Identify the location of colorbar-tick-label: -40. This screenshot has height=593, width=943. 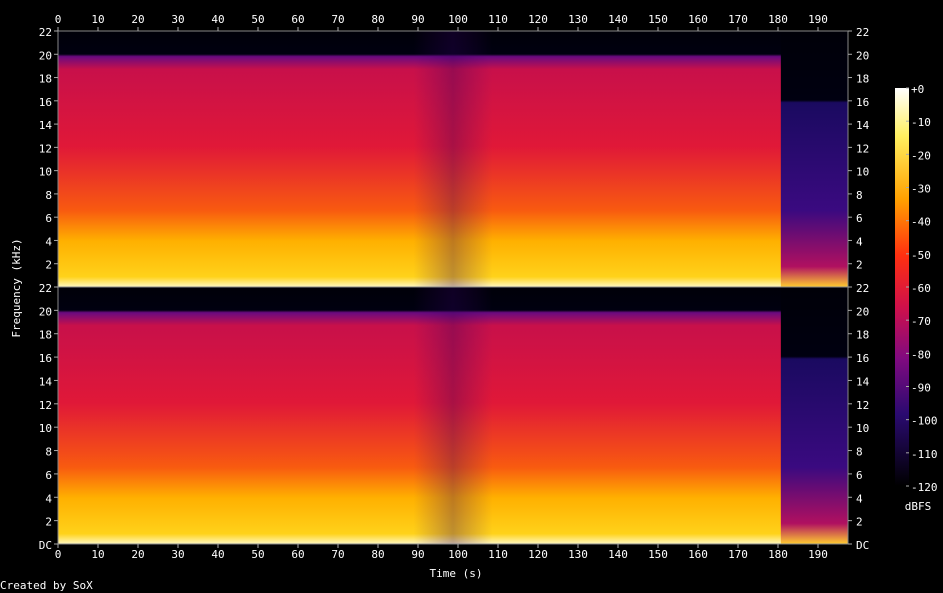
(921, 222).